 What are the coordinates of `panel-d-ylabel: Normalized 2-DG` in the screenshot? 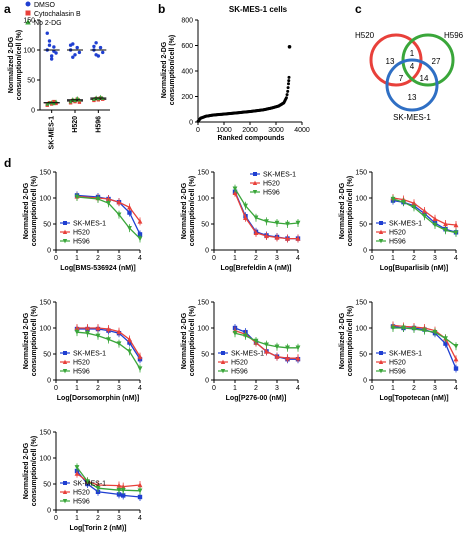 It's located at (342, 340).